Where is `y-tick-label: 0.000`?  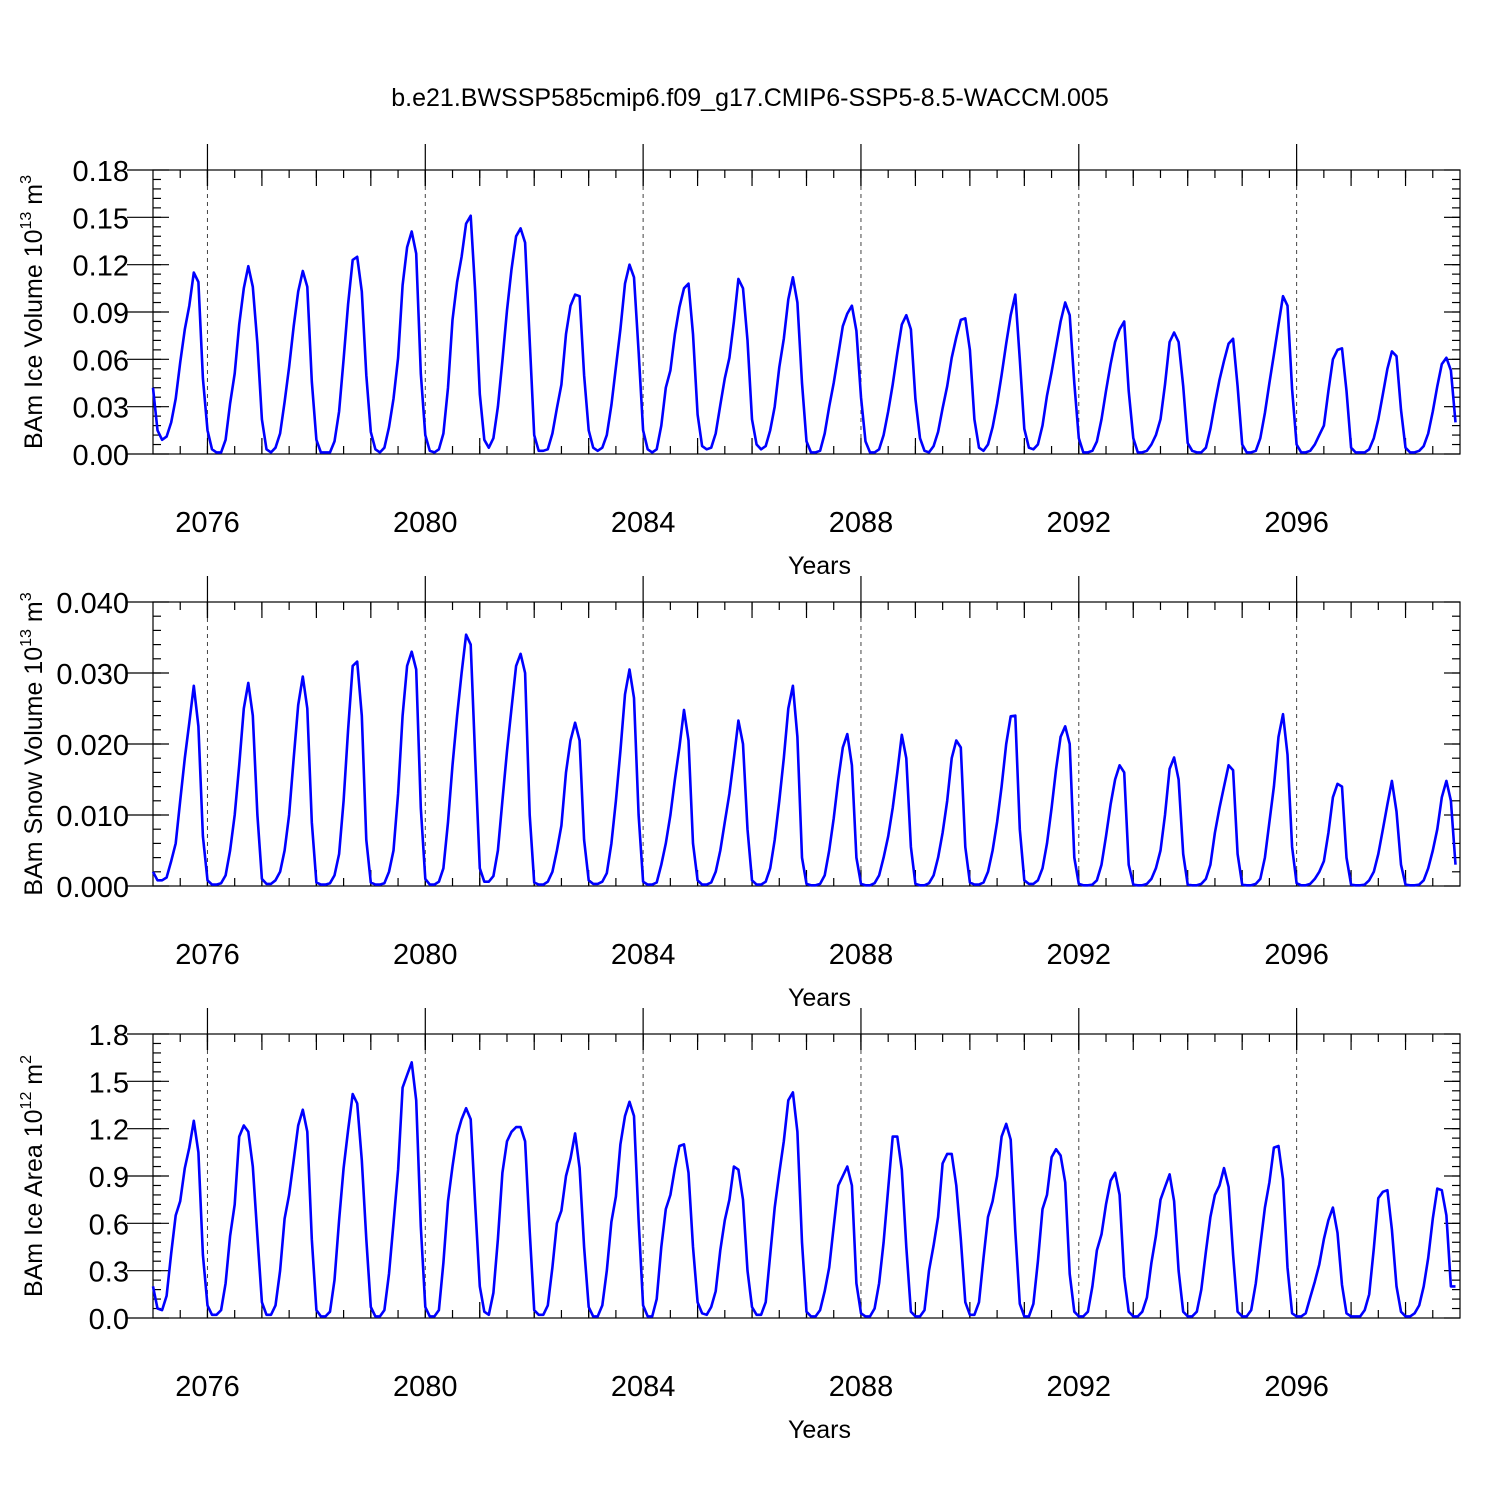 y-tick-label: 0.000 is located at coordinates (92, 888).